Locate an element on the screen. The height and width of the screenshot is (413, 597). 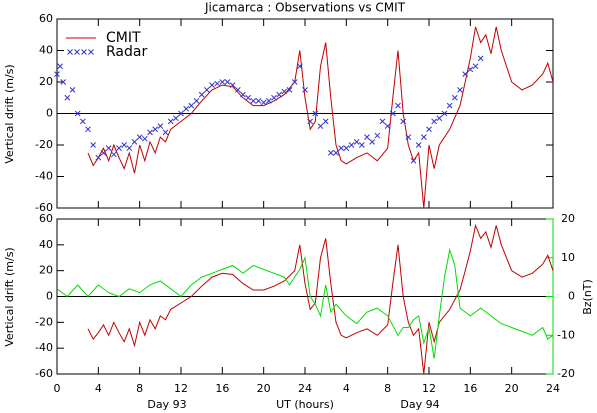
y2-tick-label: -20 is located at coordinates (566, 373).